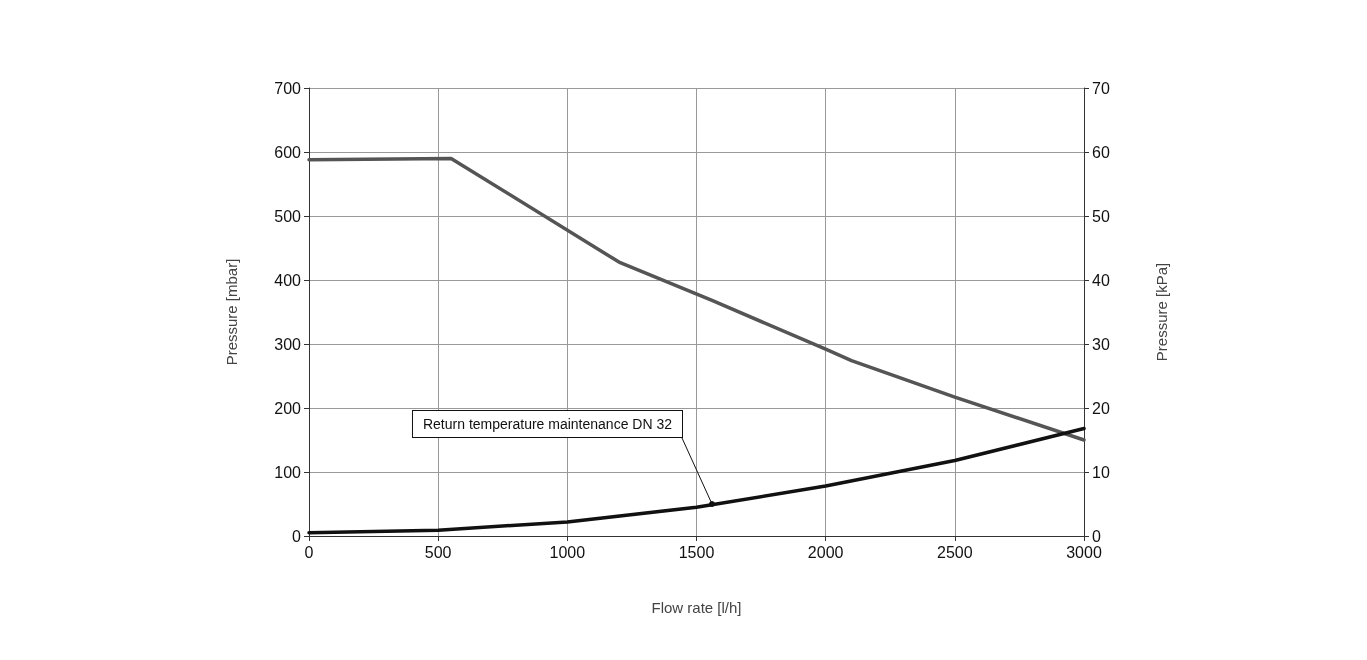 This screenshot has height=660, width=1367. Describe the element at coordinates (1101, 408) in the screenshot. I see `y2-tick-label: 20` at that location.